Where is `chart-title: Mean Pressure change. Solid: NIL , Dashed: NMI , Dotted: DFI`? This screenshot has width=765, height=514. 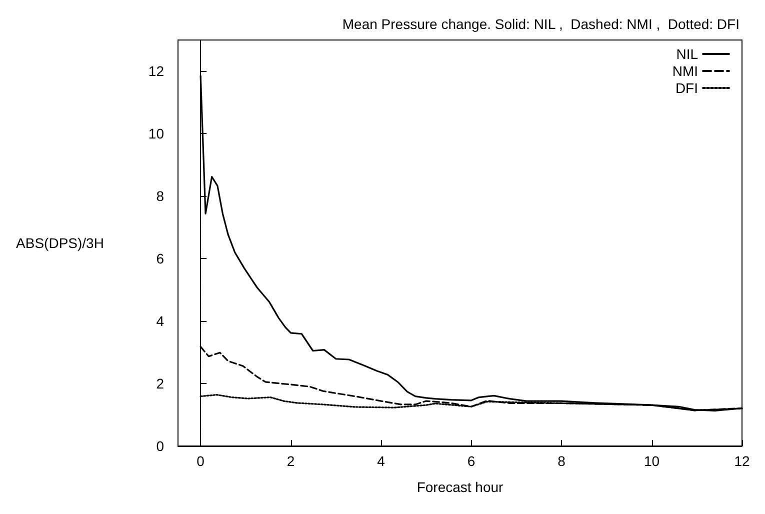
chart-title: Mean Pressure change. Solid: NIL , Dashed: NMI , Dotted: DFI is located at coordinates (541, 24).